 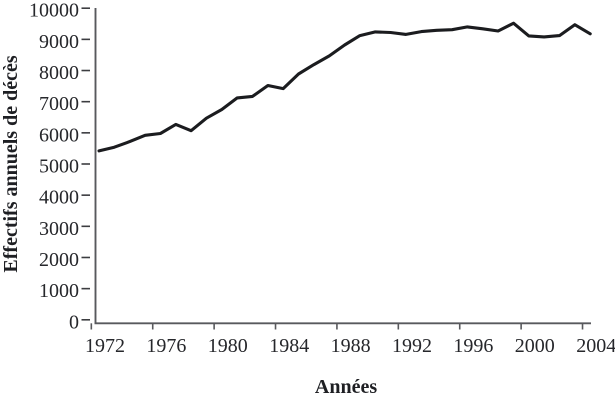 I want to click on y-tick-label: 7000, so click(x=59, y=104).